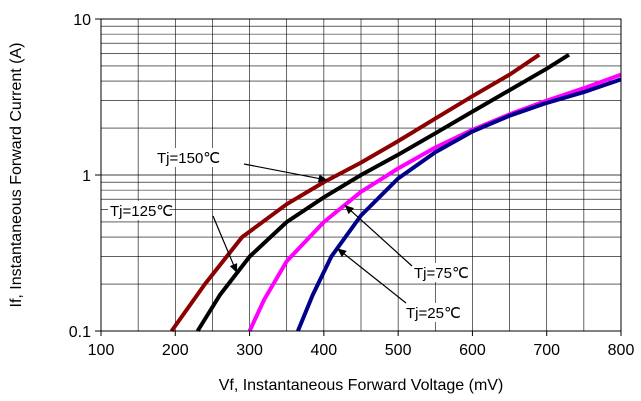  What do you see at coordinates (472, 350) in the screenshot?
I see `x-tick-label: 600` at bounding box center [472, 350].